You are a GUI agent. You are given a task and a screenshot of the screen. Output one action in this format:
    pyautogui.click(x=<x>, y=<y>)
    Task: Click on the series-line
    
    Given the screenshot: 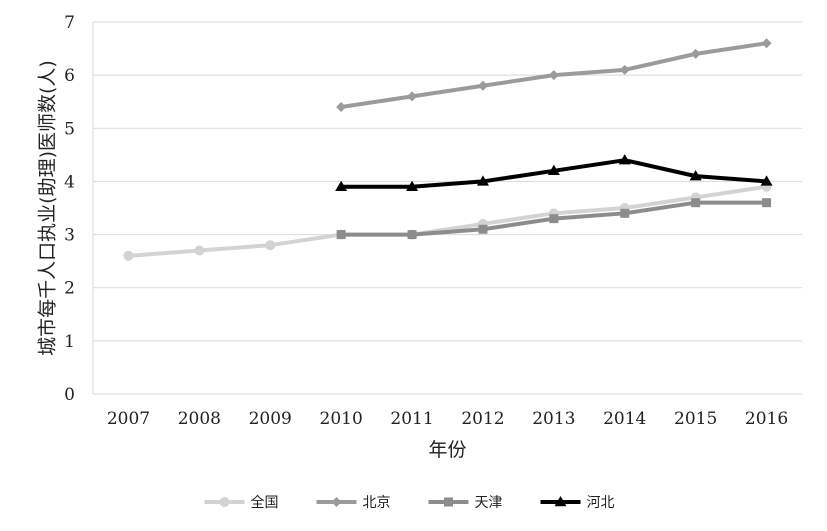 What is the action you would take?
    pyautogui.click(x=447, y=221)
    